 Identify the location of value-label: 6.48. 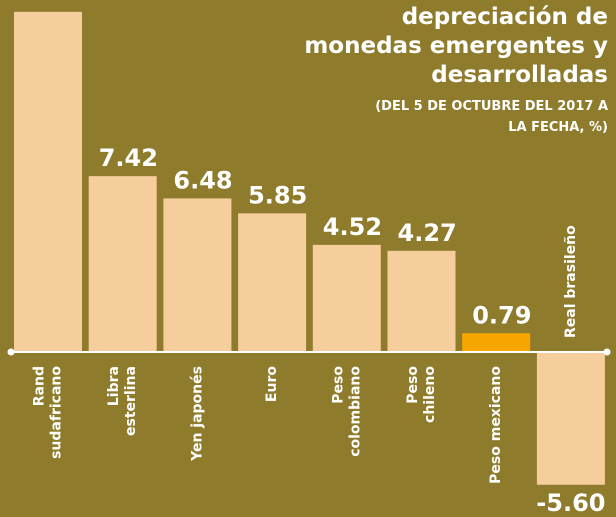
(202, 180).